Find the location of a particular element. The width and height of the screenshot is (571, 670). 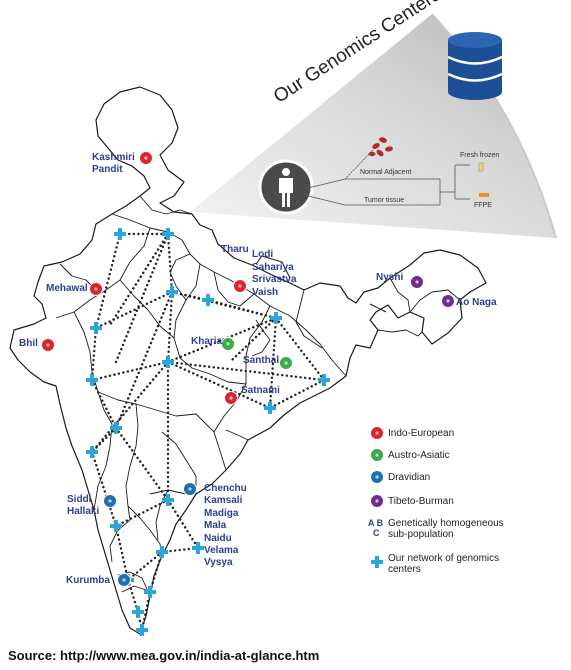

label-nyshi: Nyshi is located at coordinates (390, 277).